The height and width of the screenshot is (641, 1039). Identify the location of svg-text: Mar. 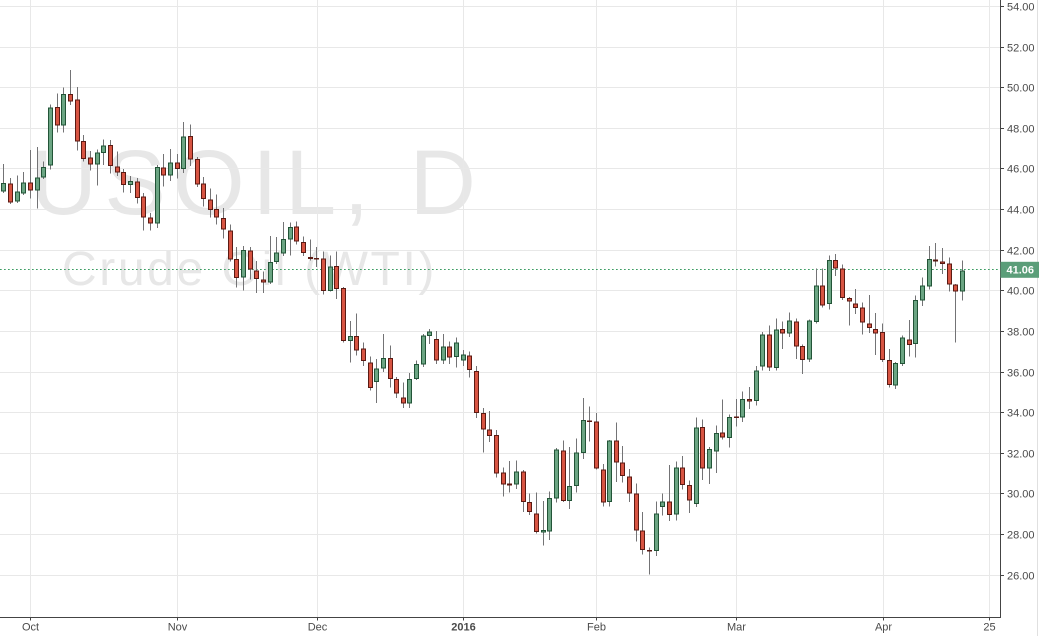
(736, 628).